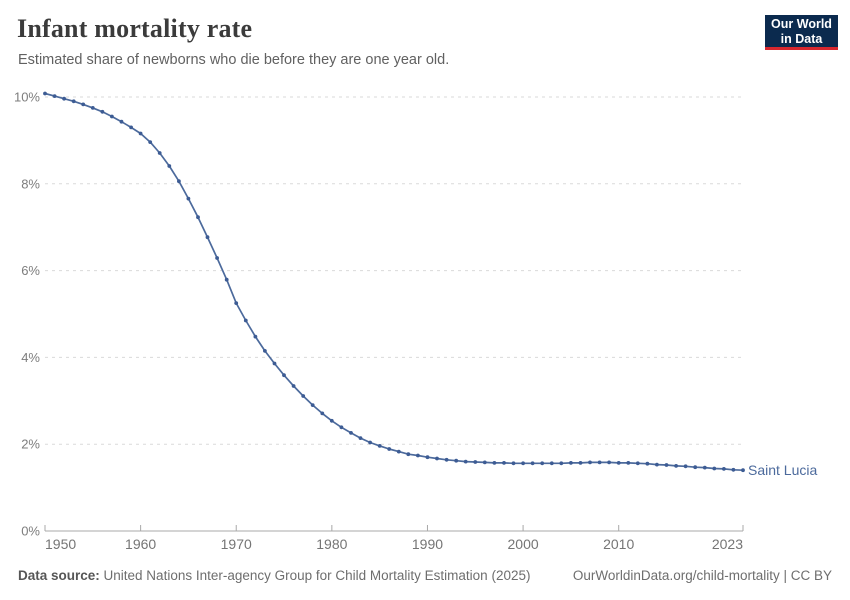 This screenshot has width=850, height=600. What do you see at coordinates (727, 544) in the screenshot?
I see `x-tick-label: 2023` at bounding box center [727, 544].